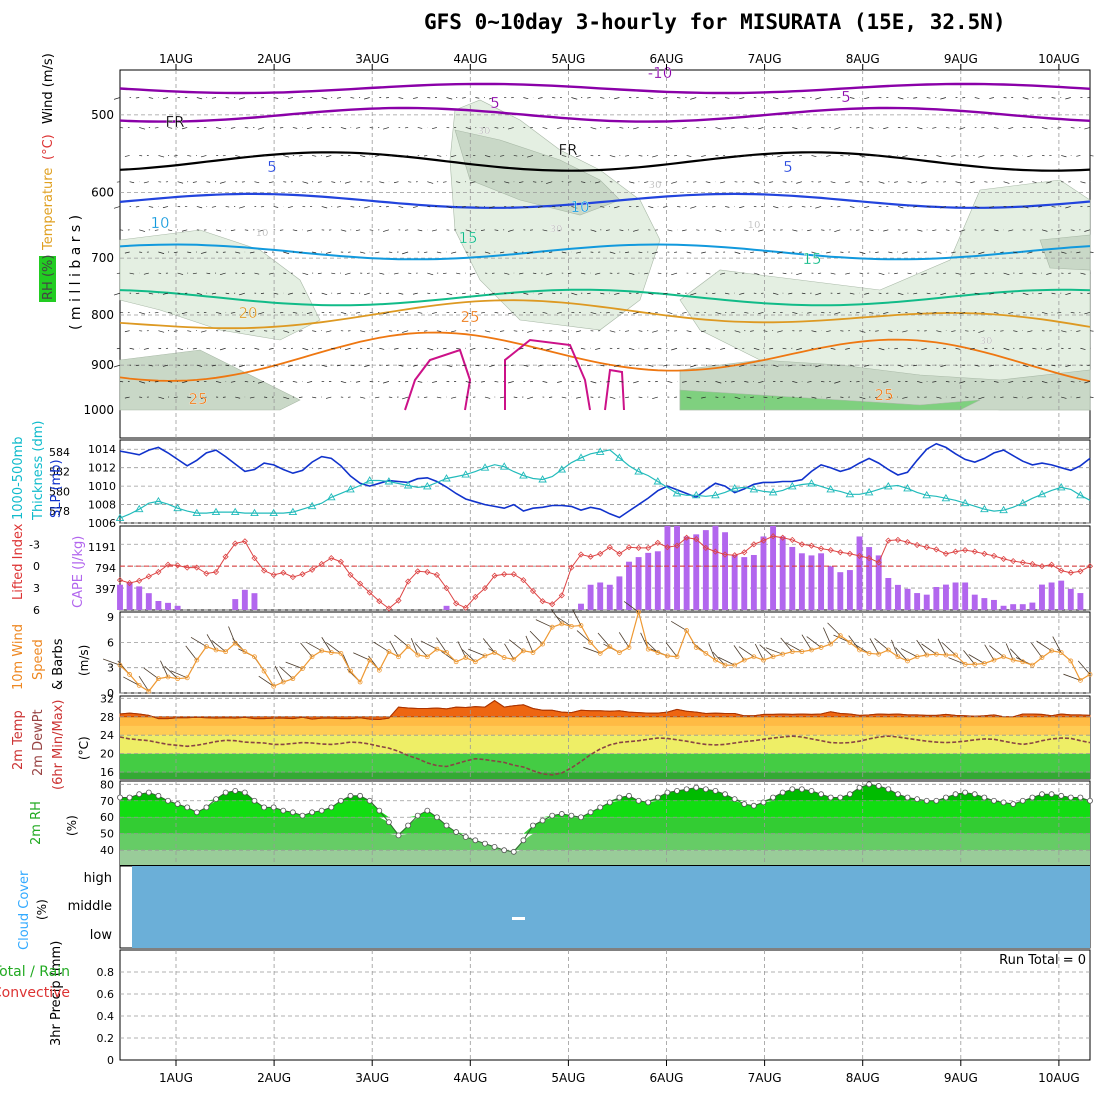 The image size is (1100, 1100). Describe the element at coordinates (197, 399) in the screenshot. I see `contour-label: 25` at that location.